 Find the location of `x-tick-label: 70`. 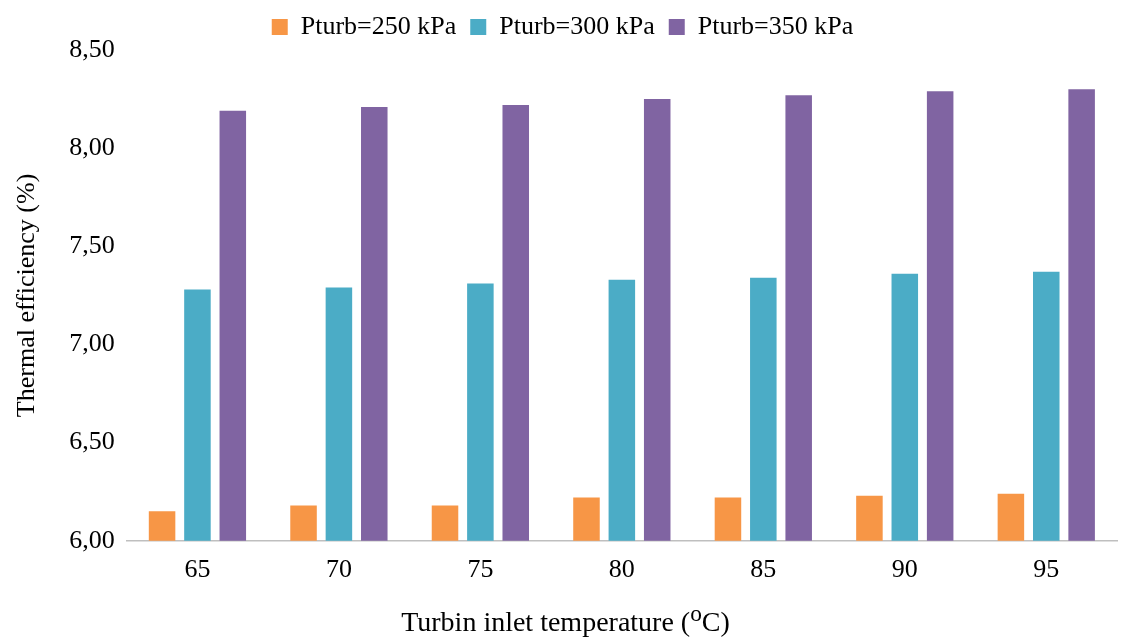

x-tick-label: 70 is located at coordinates (338, 569).